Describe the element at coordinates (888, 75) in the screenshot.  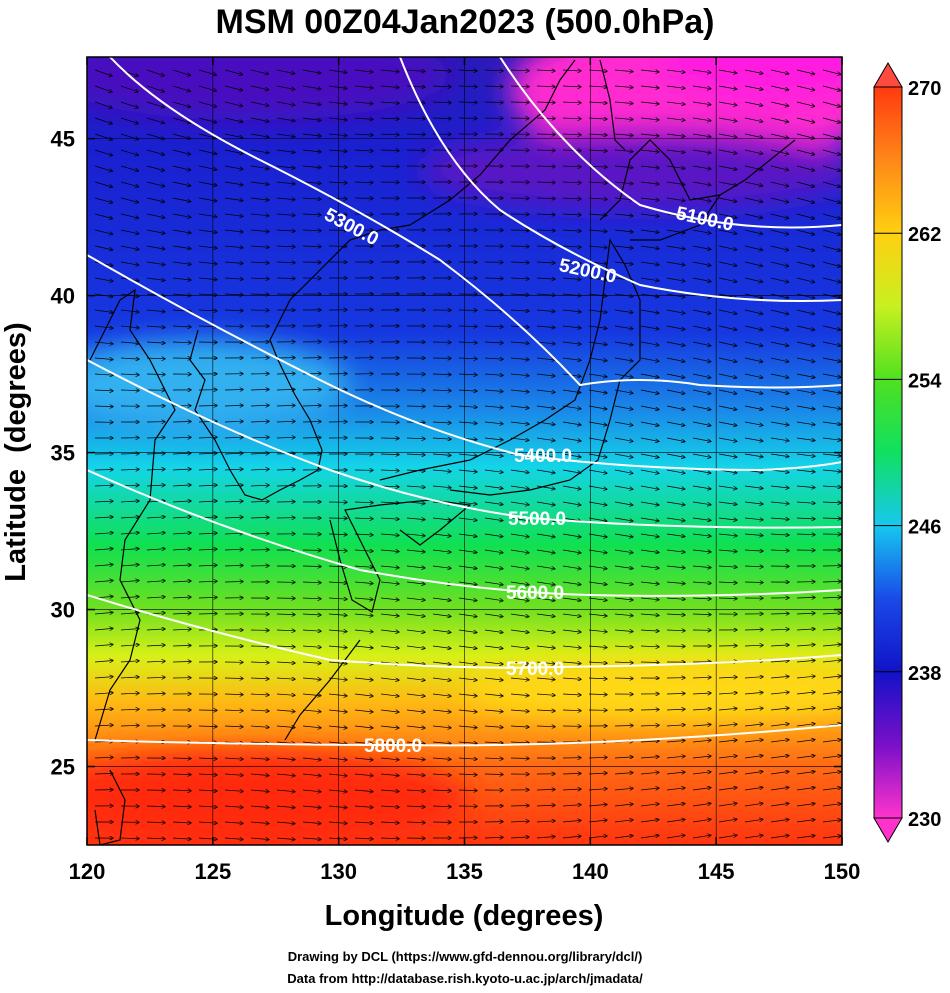
I see `colorbar-extend-max` at that location.